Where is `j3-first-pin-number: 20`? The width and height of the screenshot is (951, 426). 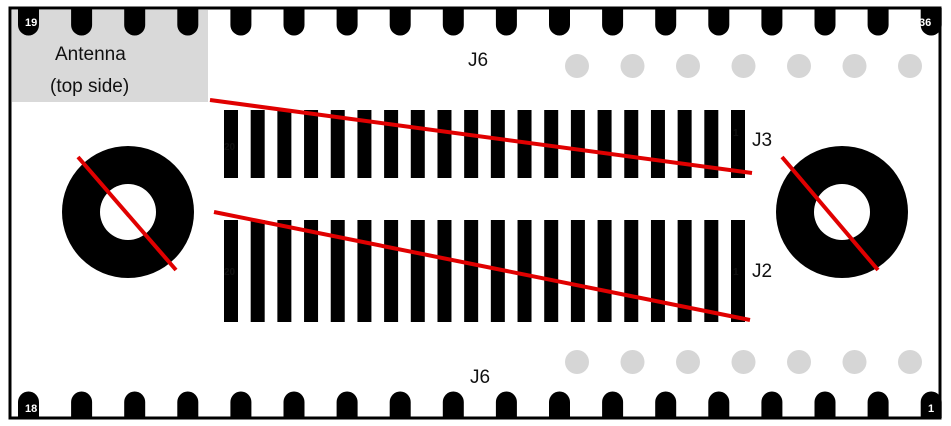
j3-first-pin-number: 20 is located at coordinates (230, 147).